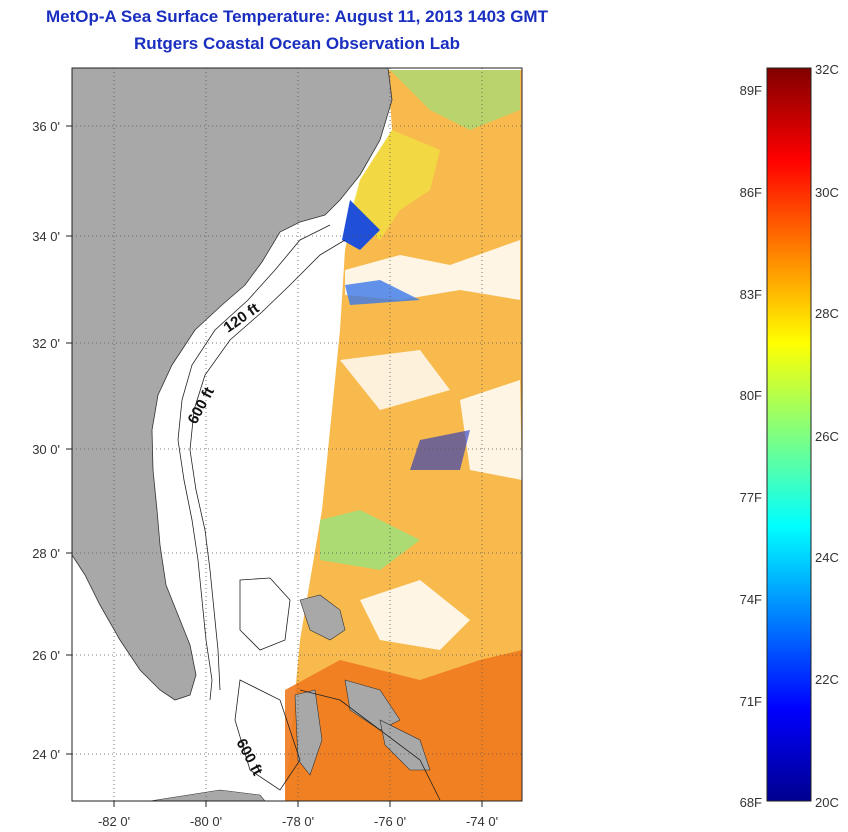 The width and height of the screenshot is (848, 832). What do you see at coordinates (46, 655) in the screenshot?
I see `lat-label-6: 26 0'` at bounding box center [46, 655].